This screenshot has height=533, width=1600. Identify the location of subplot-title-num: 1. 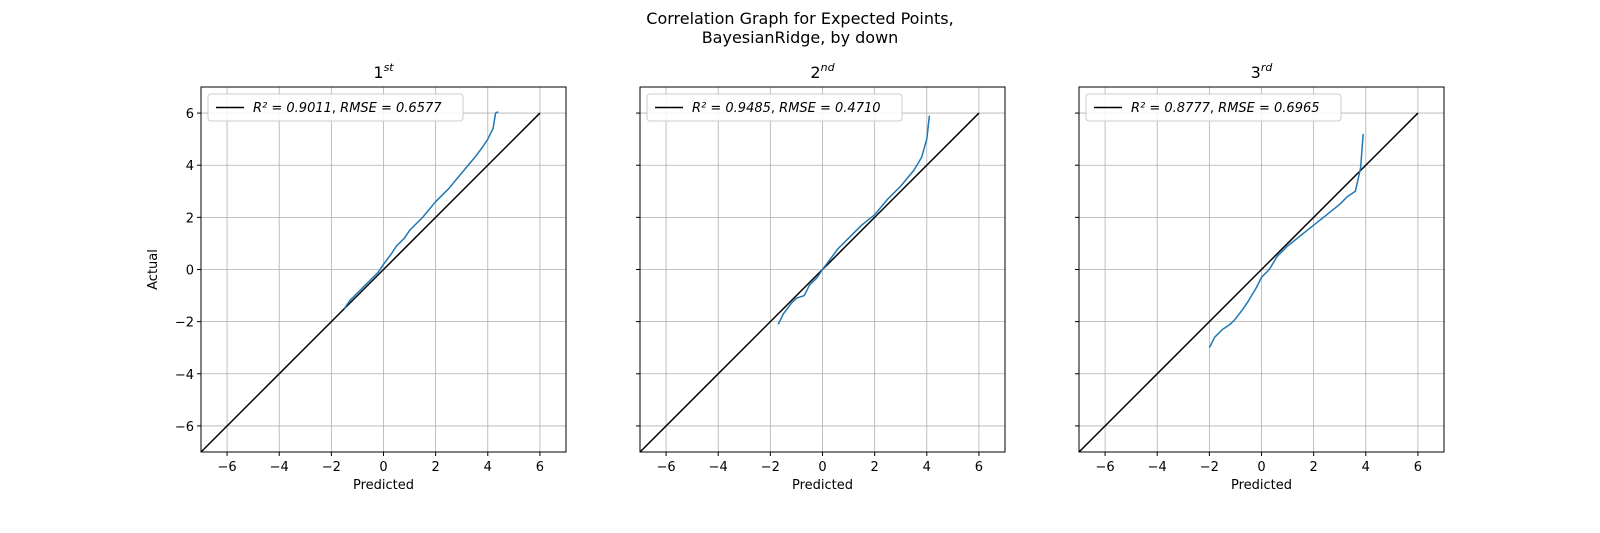
(378, 72).